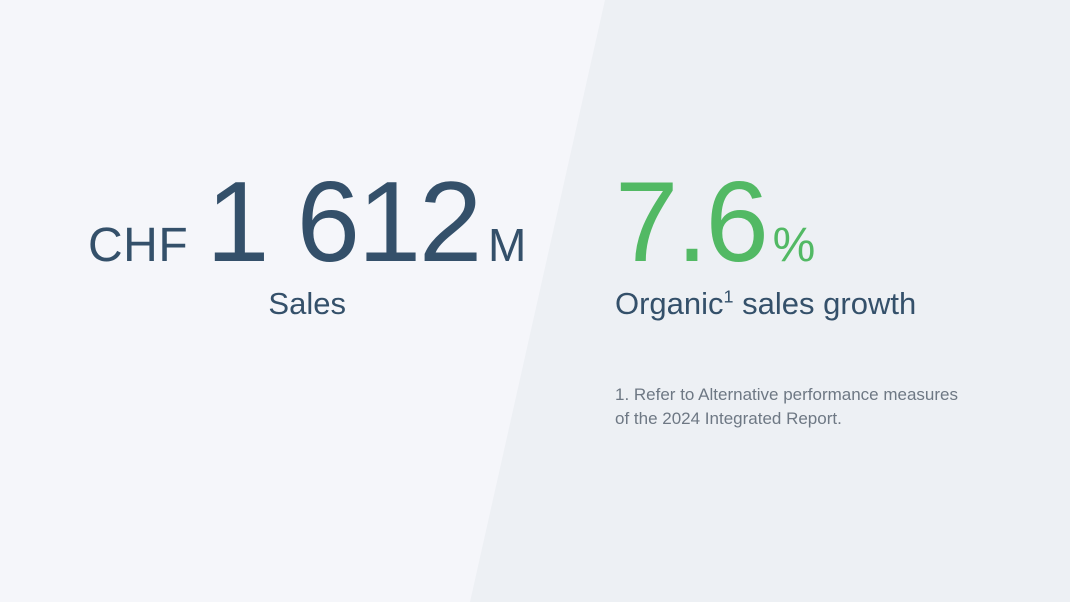  What do you see at coordinates (344, 222) in the screenshot?
I see `sales-value: 1 612` at bounding box center [344, 222].